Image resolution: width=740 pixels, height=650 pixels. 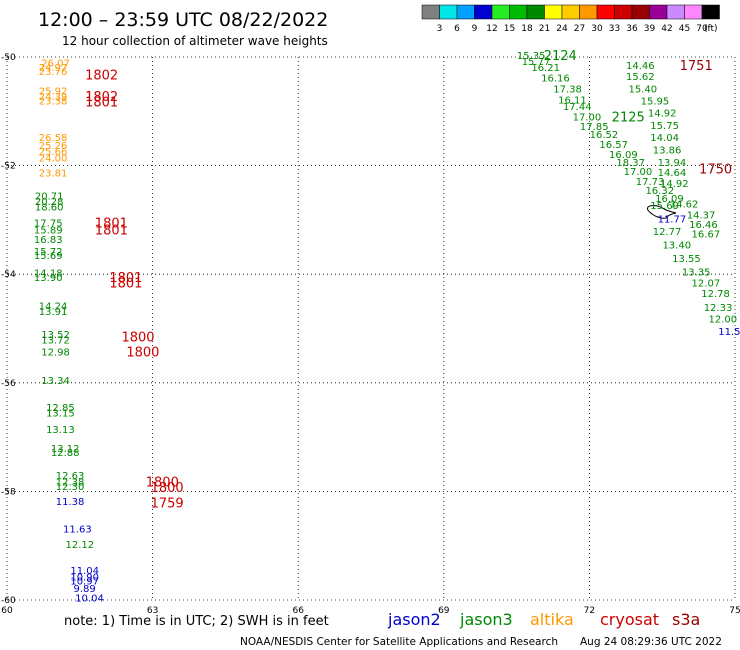 What do you see at coordinates (659, 191) in the screenshot?
I see `swh-value: 16.32` at bounding box center [659, 191].